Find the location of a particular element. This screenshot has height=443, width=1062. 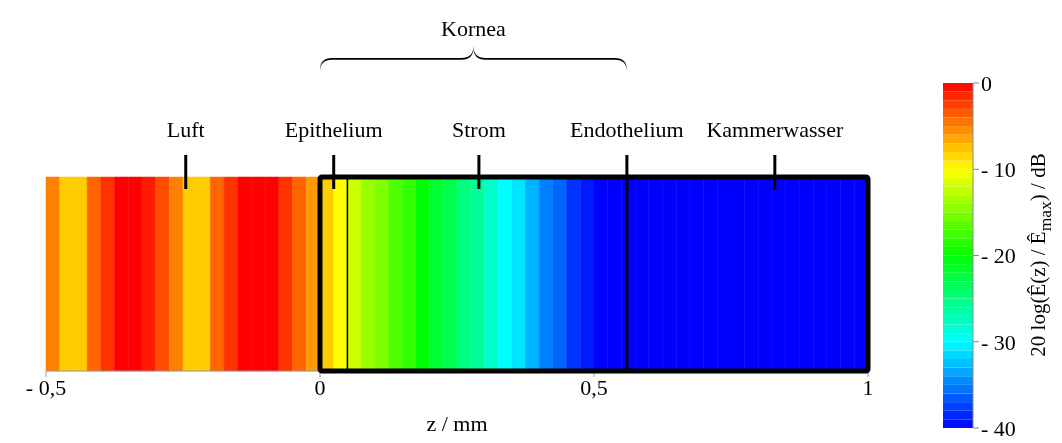

x-axis-title: z / mm is located at coordinates (457, 423).